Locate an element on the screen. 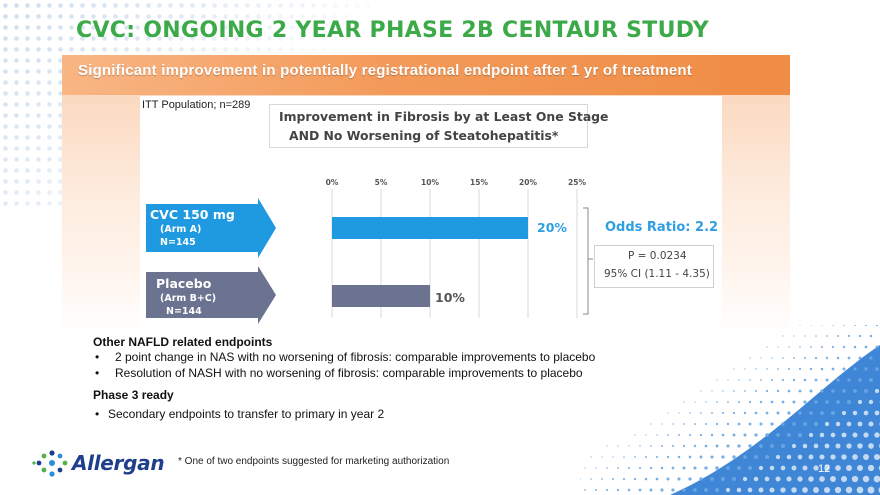 The height and width of the screenshot is (495, 880). odds-ratio: Odds Ratio: 2.2 is located at coordinates (662, 227).